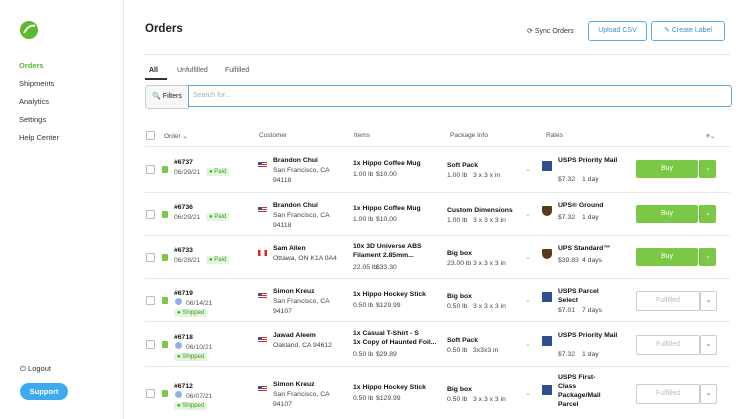 The width and height of the screenshot is (744, 419). I want to click on rate-service: USPS Priority Mail, so click(588, 160).